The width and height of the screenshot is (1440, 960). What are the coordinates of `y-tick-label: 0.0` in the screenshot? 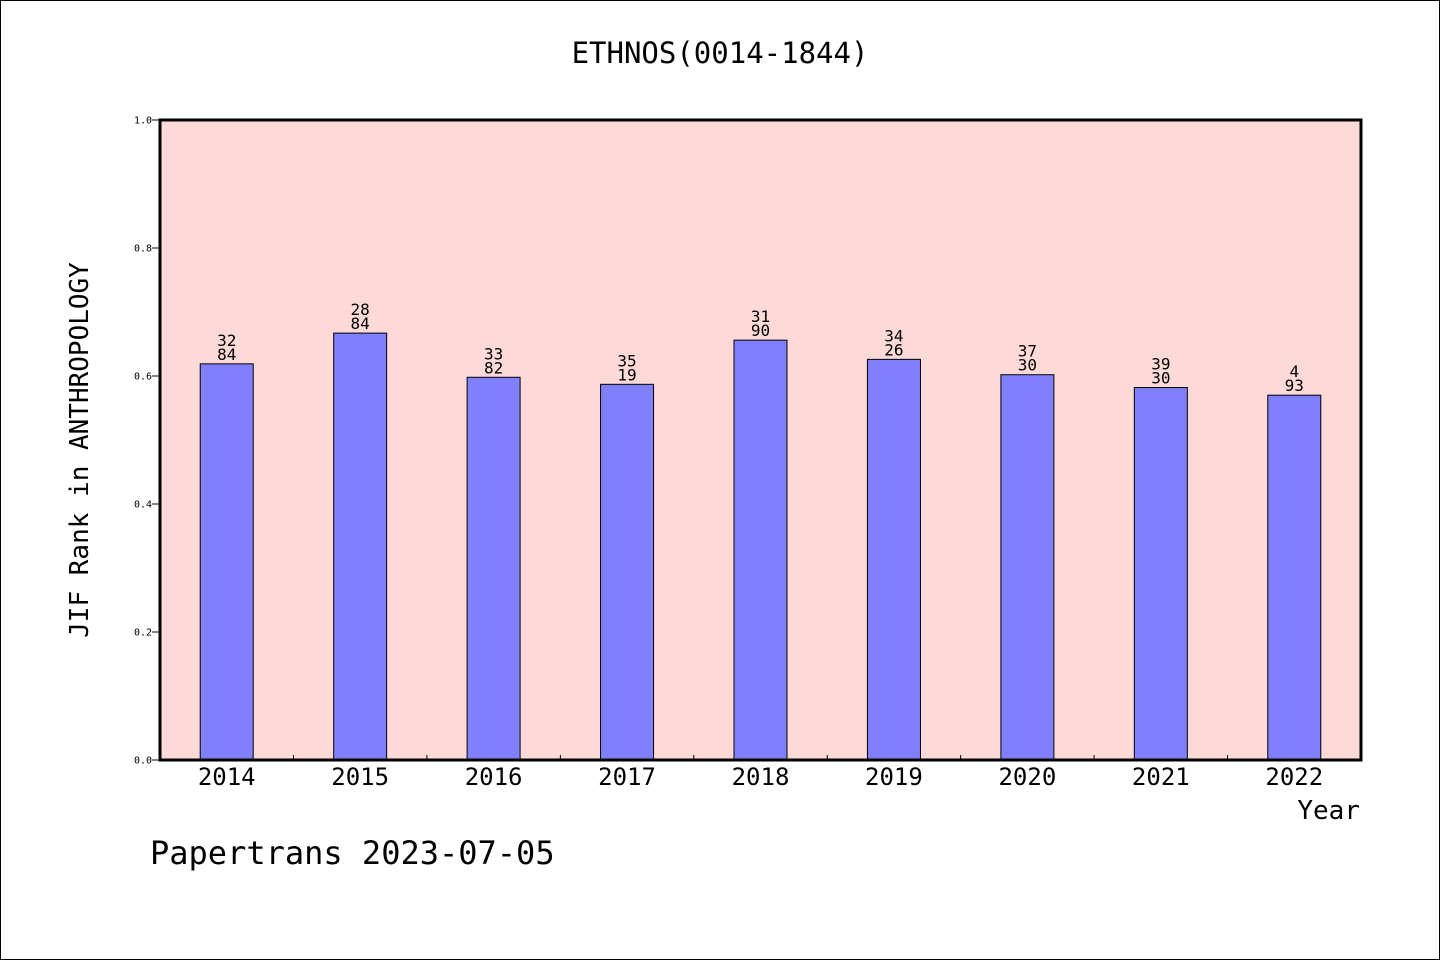 It's located at (143, 761).